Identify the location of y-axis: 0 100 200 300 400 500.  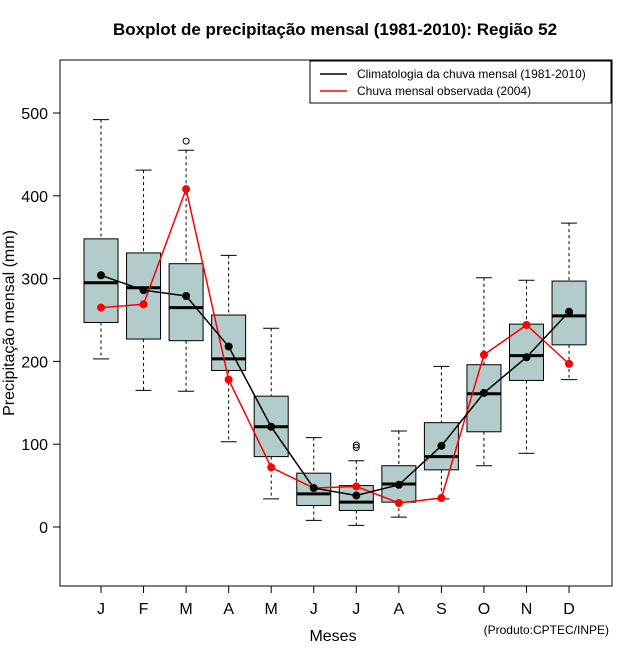
(41, 321).